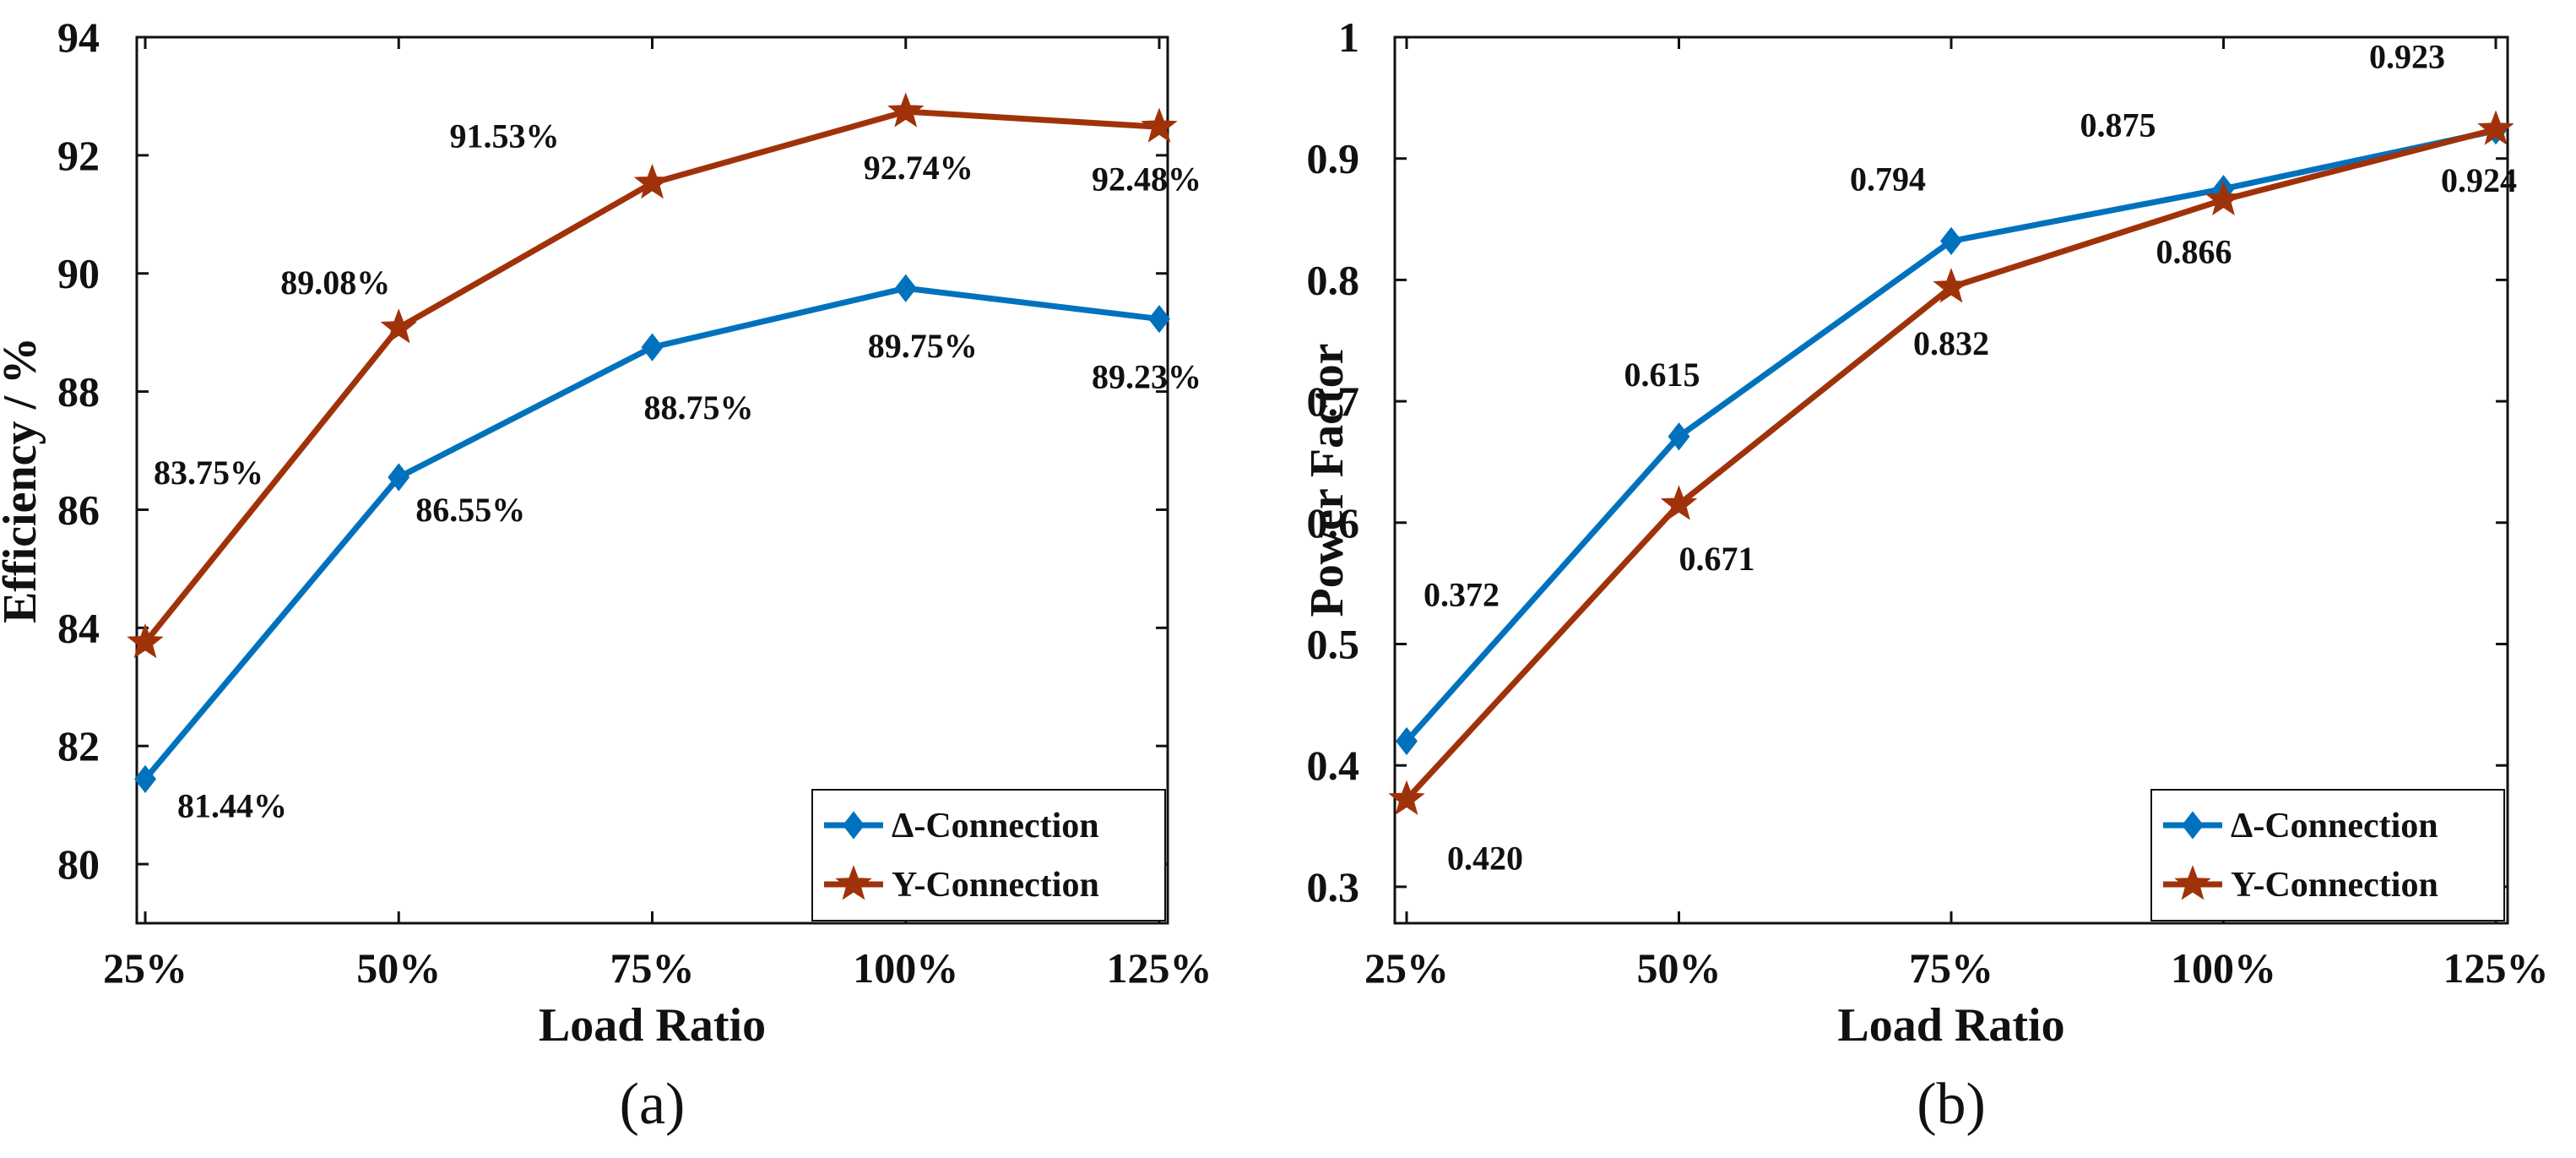 Image resolution: width=2576 pixels, height=1158 pixels. What do you see at coordinates (145, 968) in the screenshot?
I see `x-tick-label-a: 25%` at bounding box center [145, 968].